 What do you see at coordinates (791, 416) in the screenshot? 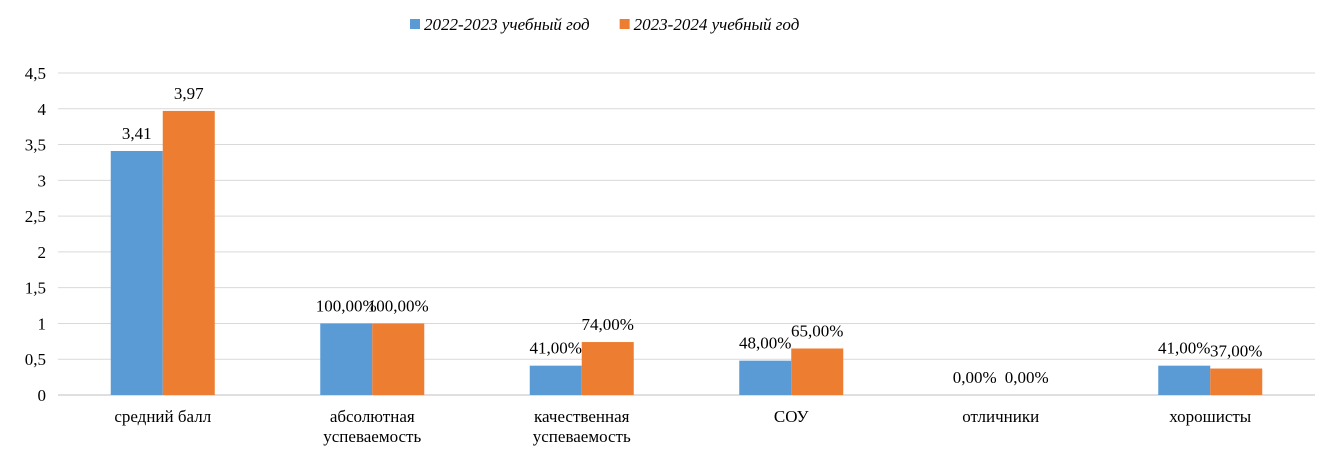
I see `x-tick-label: СОУ` at bounding box center [791, 416].